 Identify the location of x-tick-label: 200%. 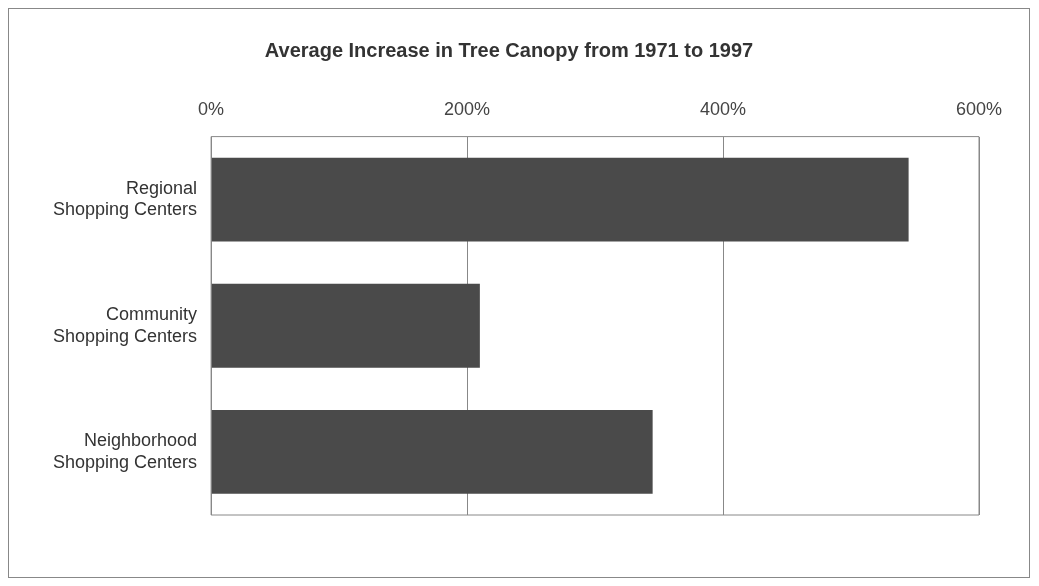
(467, 108).